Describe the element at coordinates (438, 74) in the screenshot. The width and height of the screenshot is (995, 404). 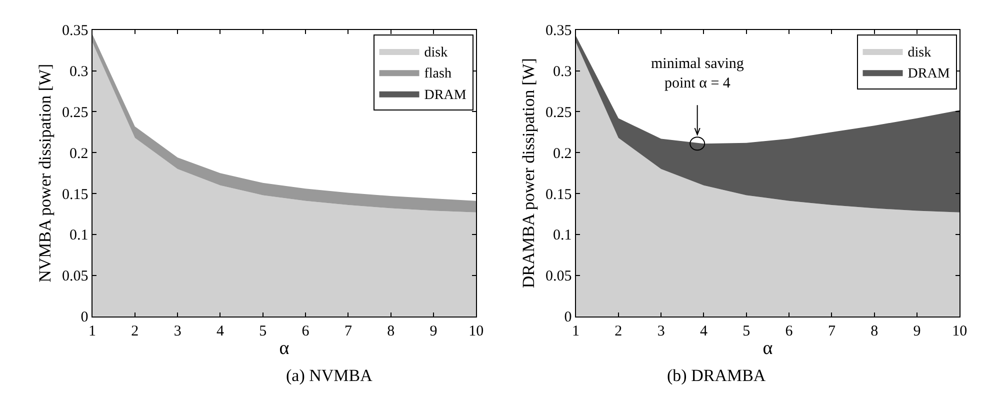
I see `legend-label: flash` at that location.